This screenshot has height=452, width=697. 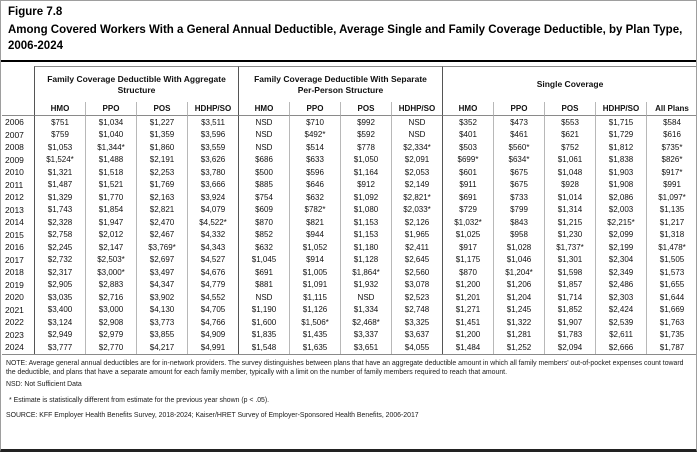 What do you see at coordinates (620, 197) in the screenshot?
I see `value-cell: $2,086` at bounding box center [620, 197].